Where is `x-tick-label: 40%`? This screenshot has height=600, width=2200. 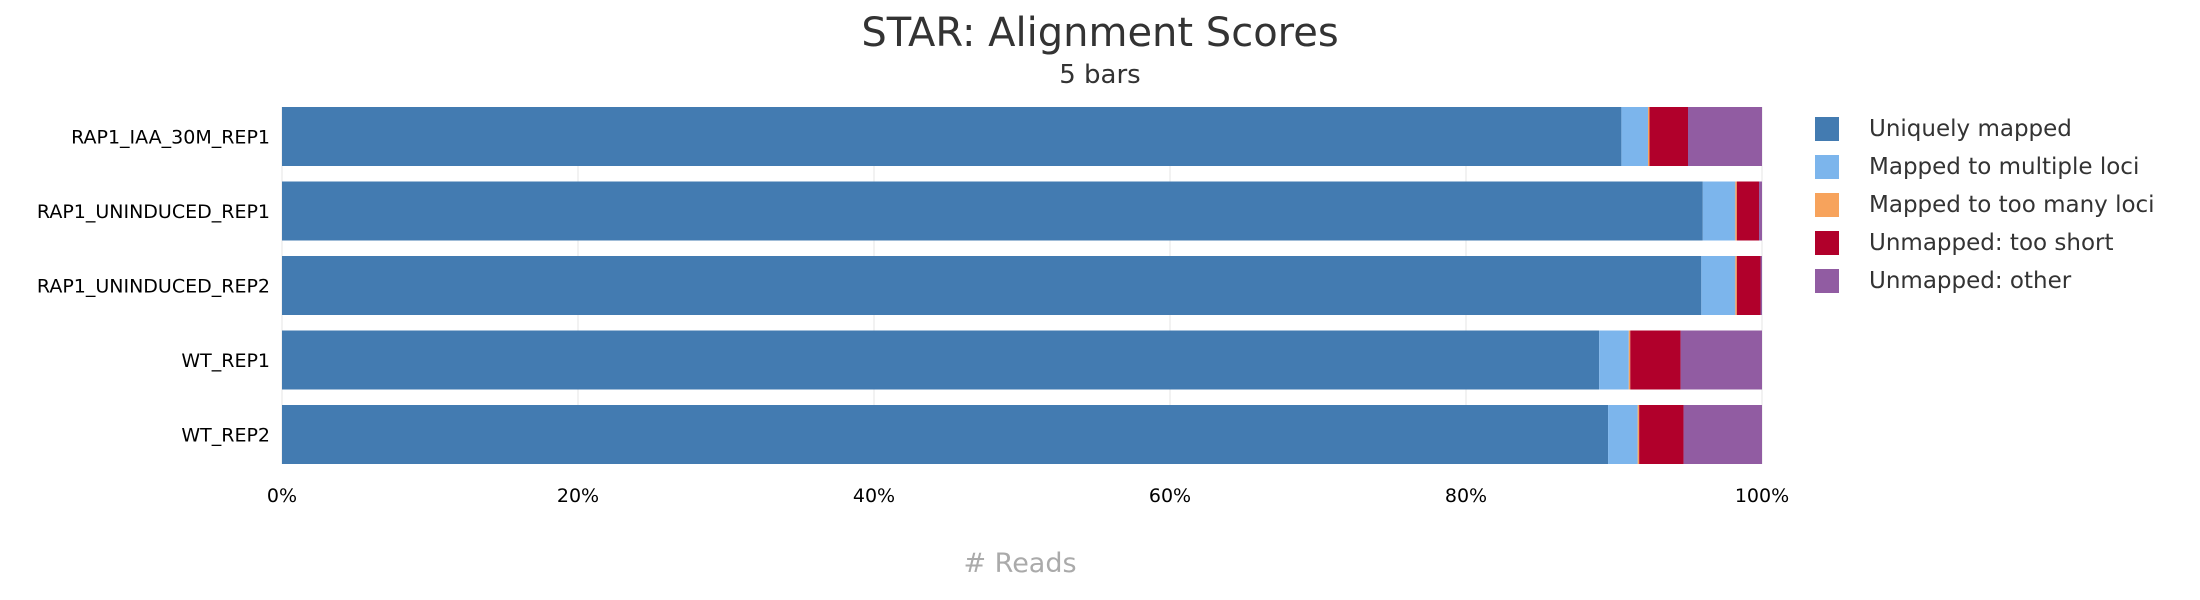 x-tick-label: 40% is located at coordinates (874, 496).